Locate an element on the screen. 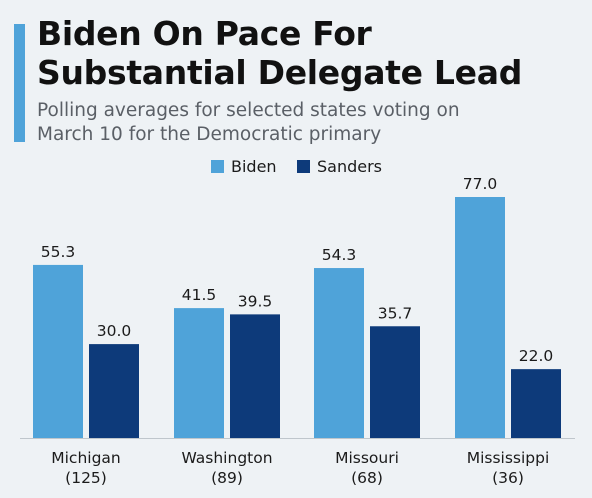  legend-item-sanders: Sanders is located at coordinates (339, 166).